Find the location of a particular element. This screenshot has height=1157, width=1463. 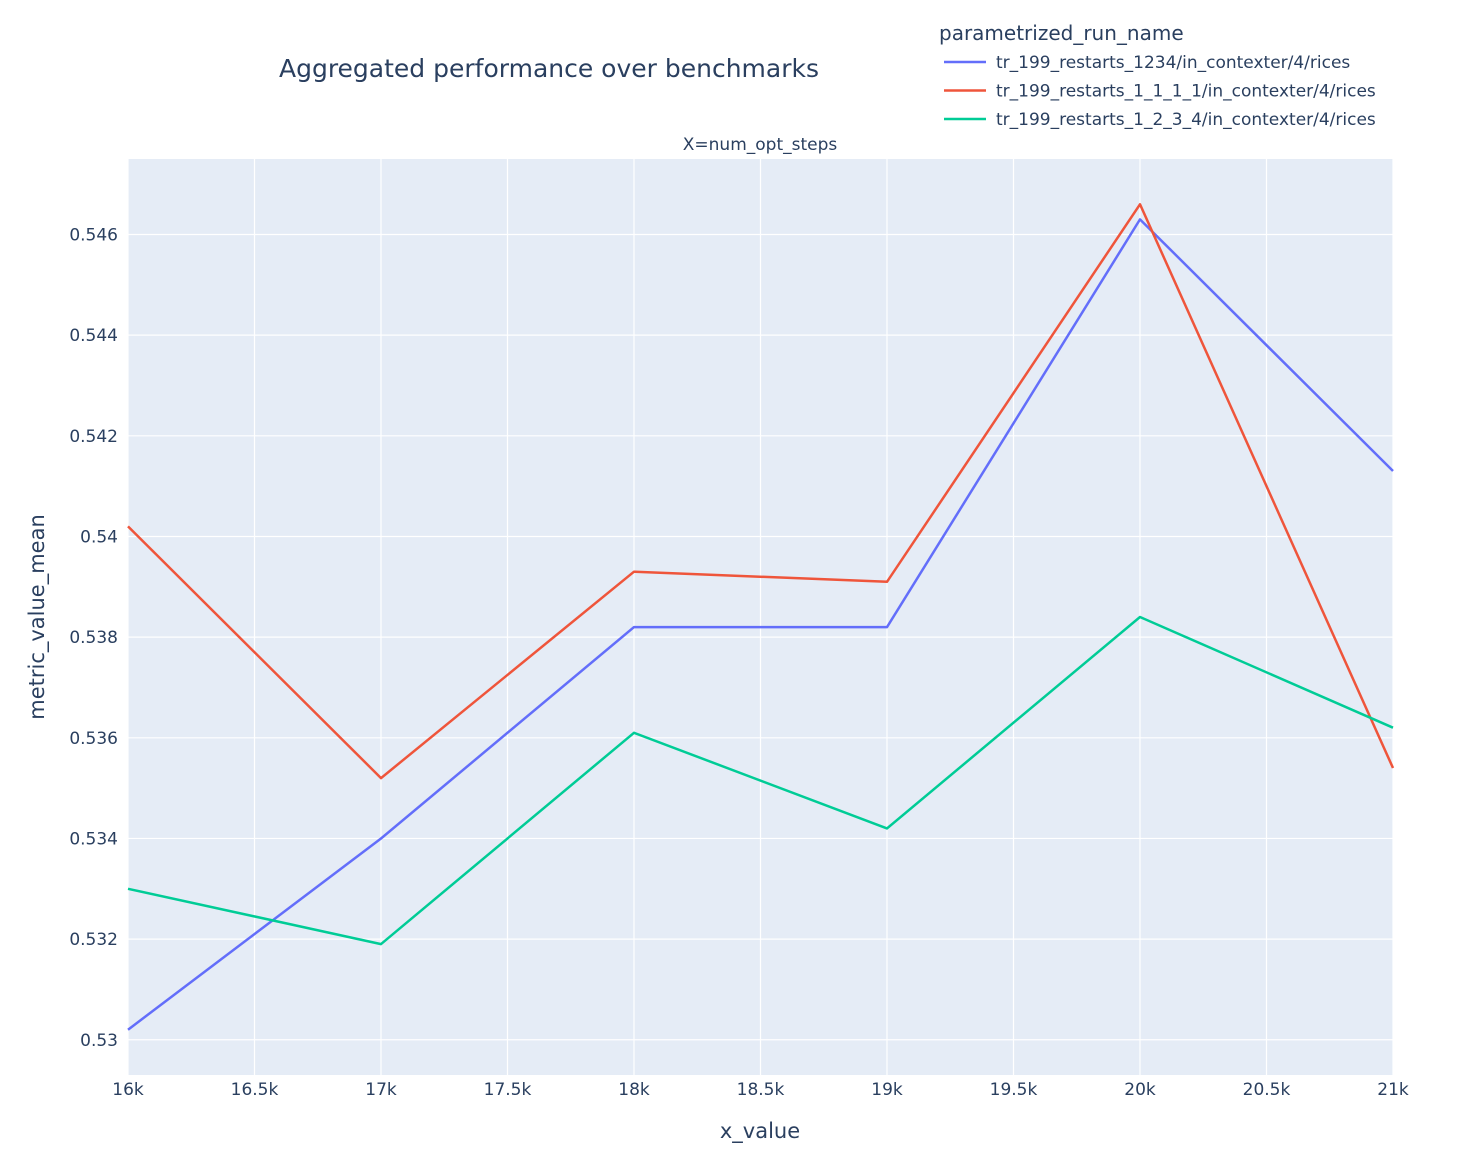

y-tick-label: 0.534 is located at coordinates (93, 839).